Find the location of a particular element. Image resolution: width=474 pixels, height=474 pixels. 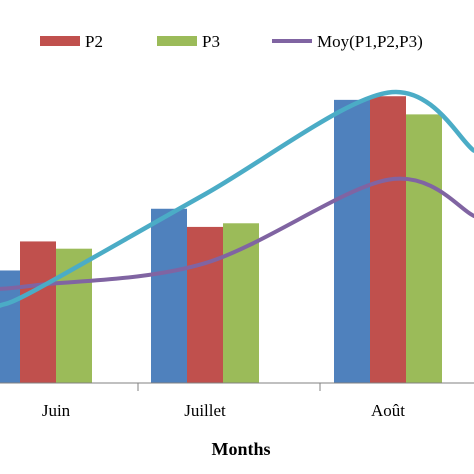

x-tick-label: Juin is located at coordinates (56, 410).